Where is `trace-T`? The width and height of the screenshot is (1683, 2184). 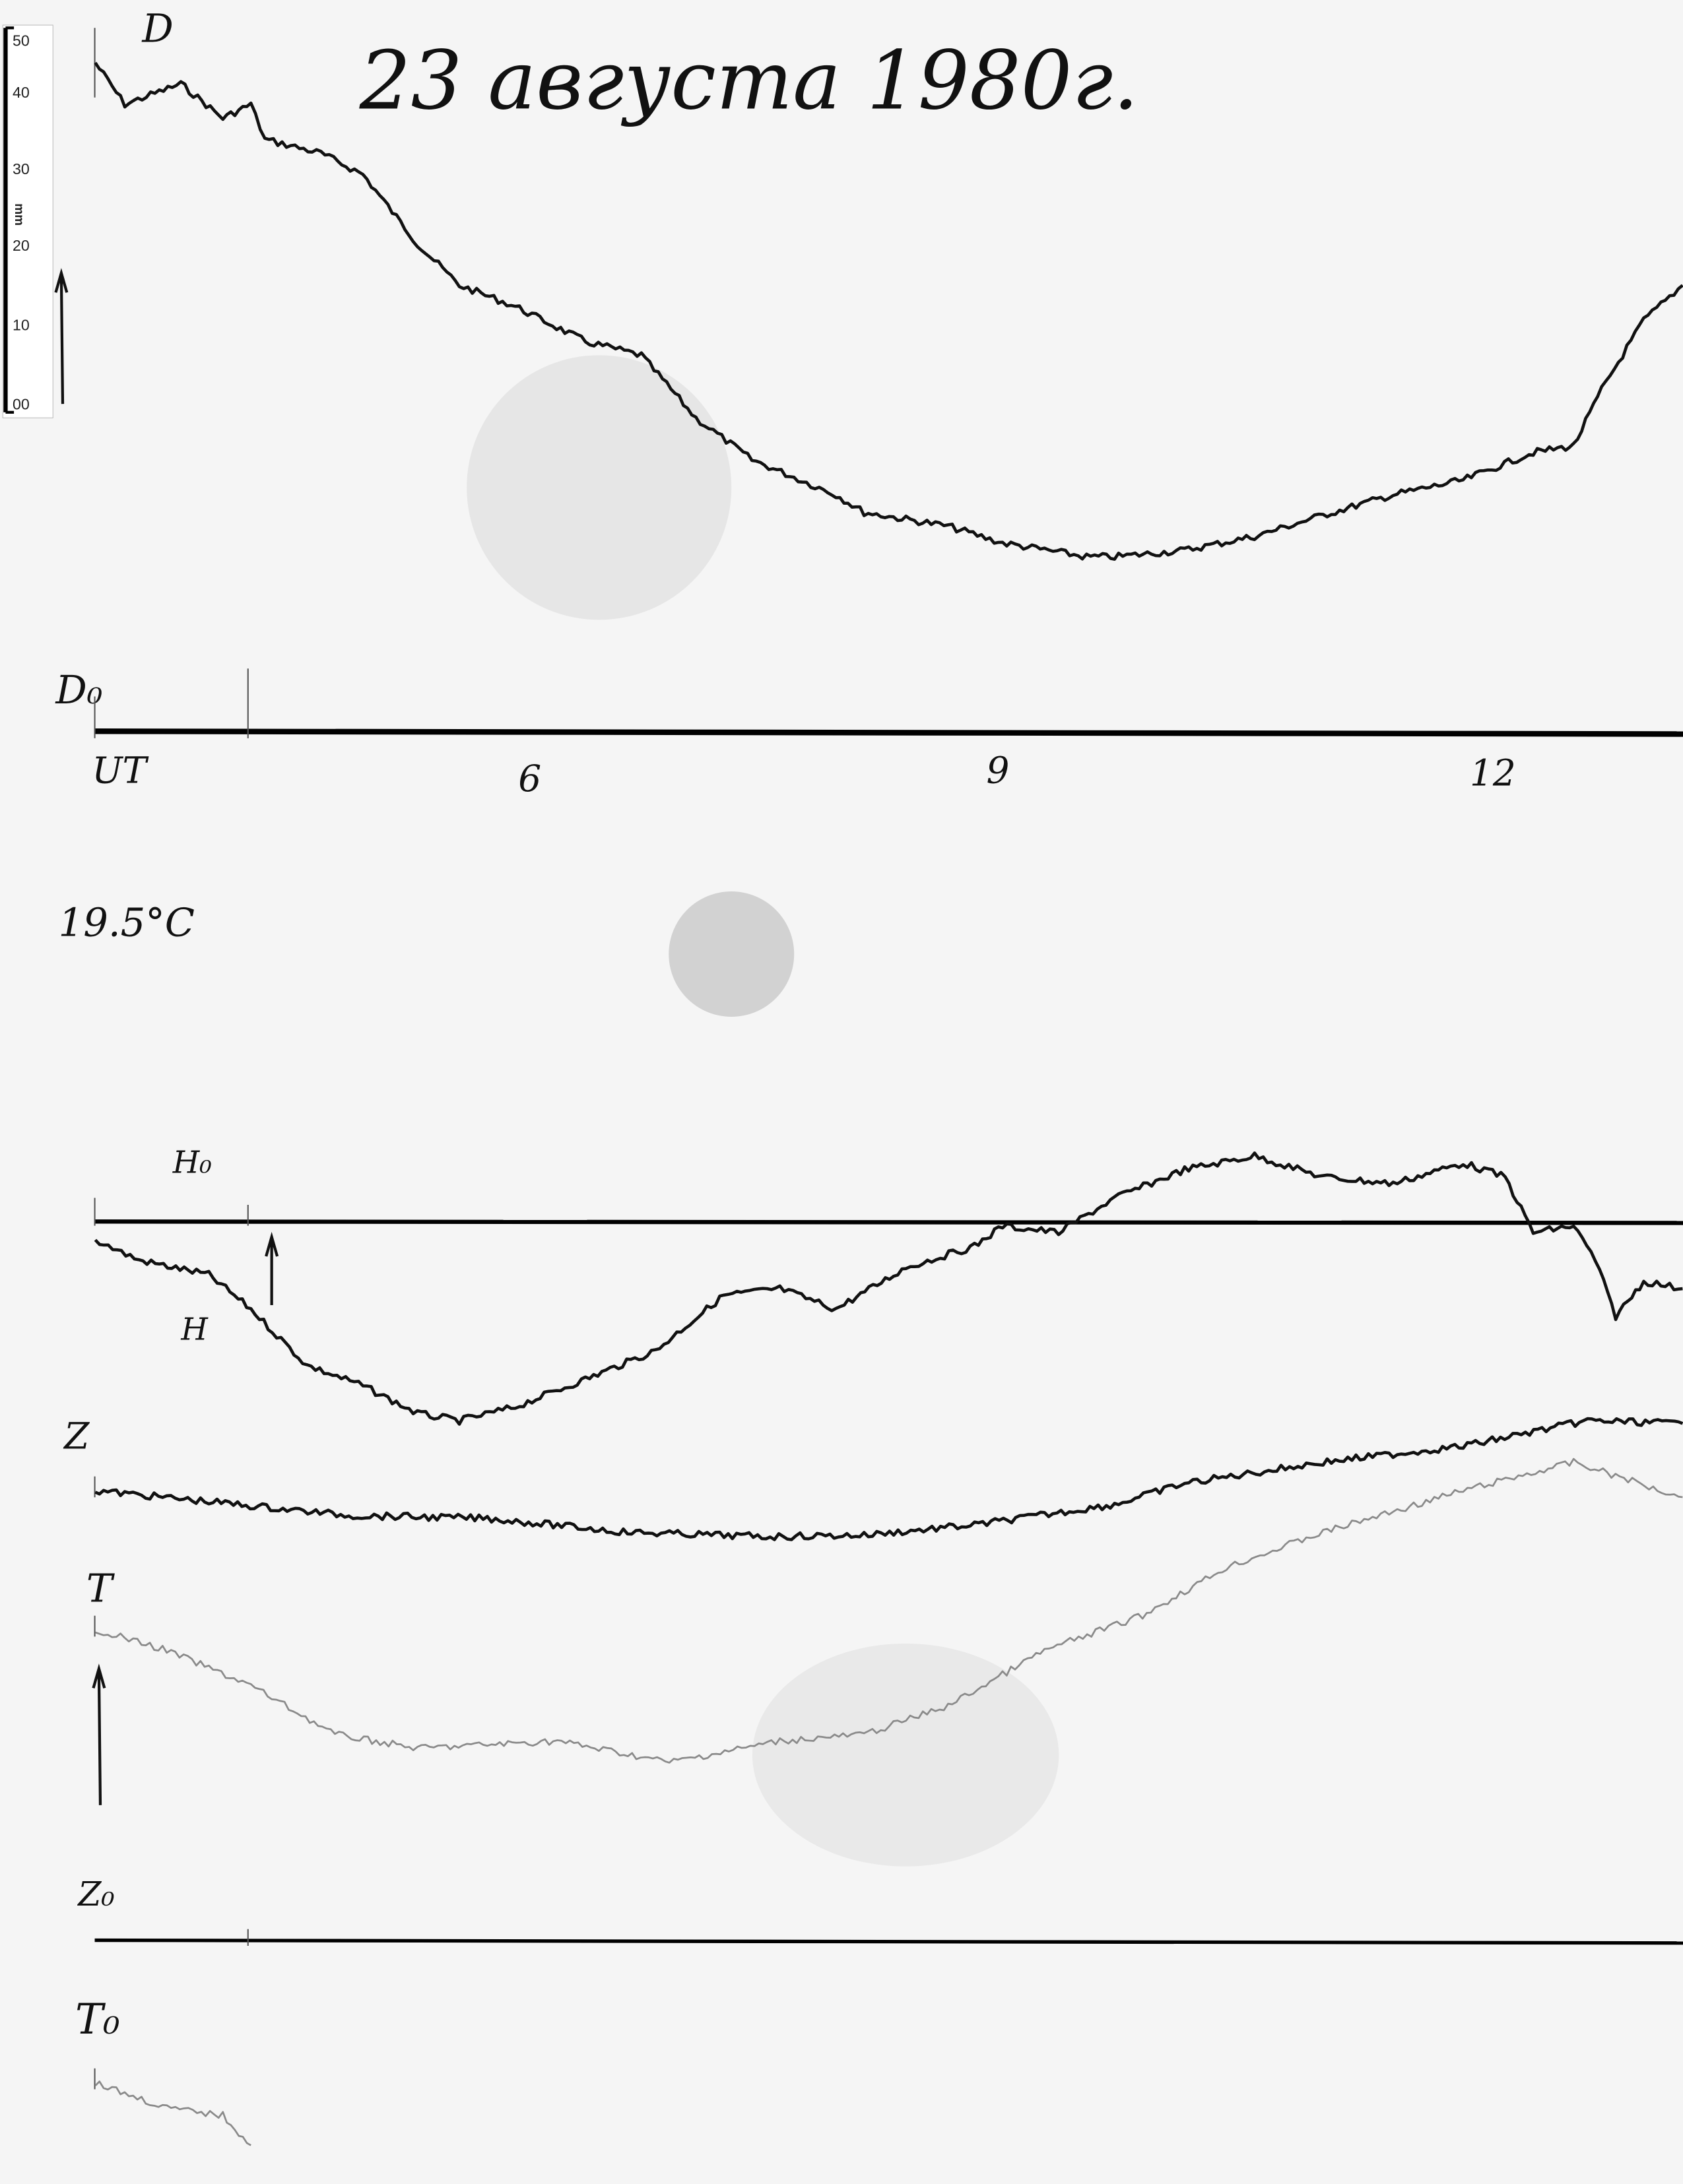
trace-T is located at coordinates (889, 1611).